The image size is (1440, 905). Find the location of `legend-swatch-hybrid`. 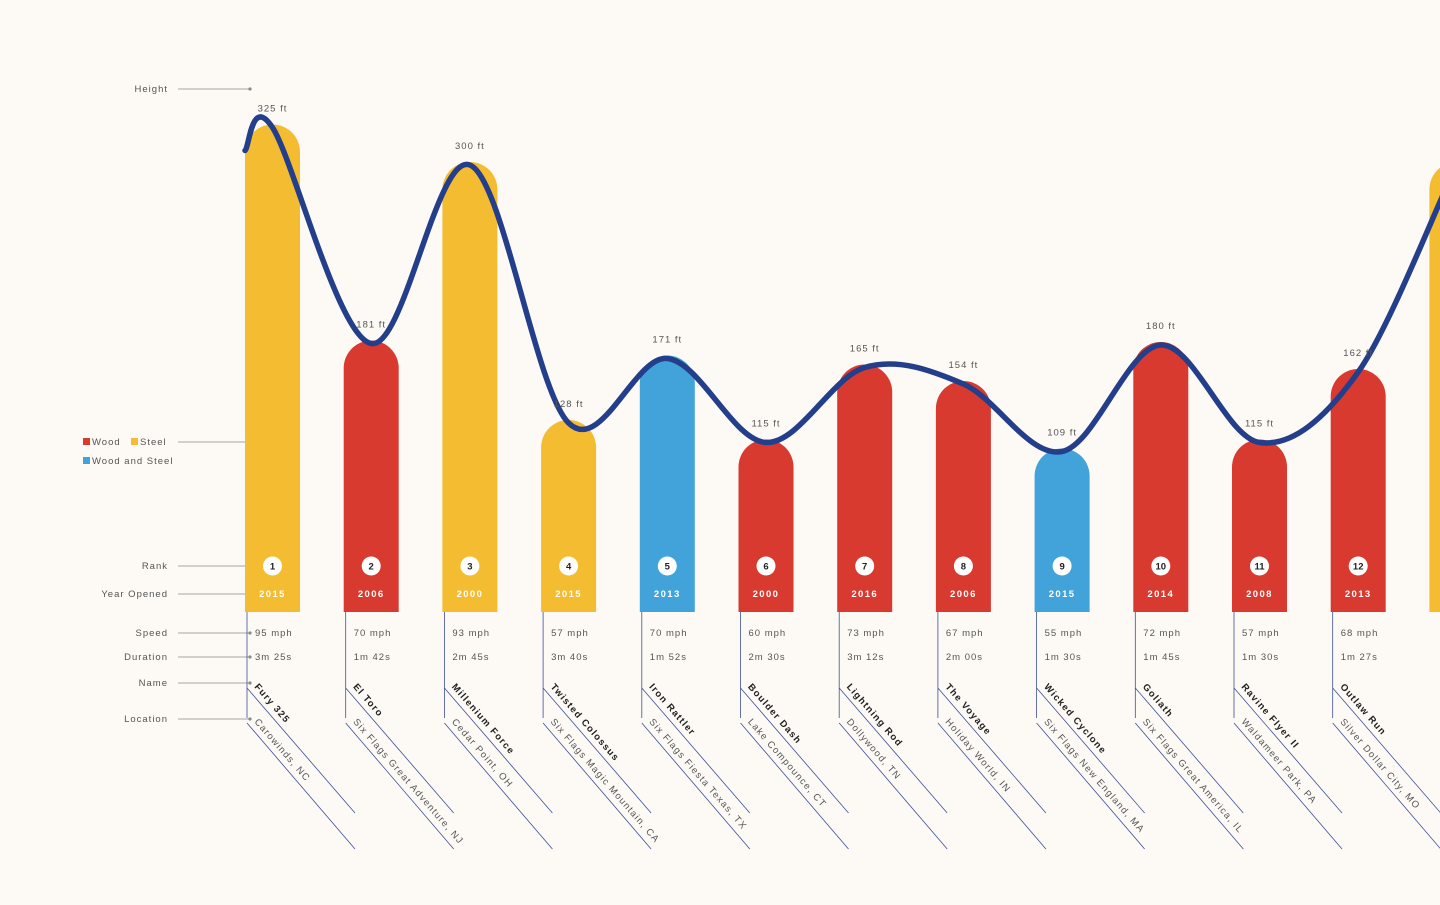

legend-swatch-hybrid is located at coordinates (86, 460).